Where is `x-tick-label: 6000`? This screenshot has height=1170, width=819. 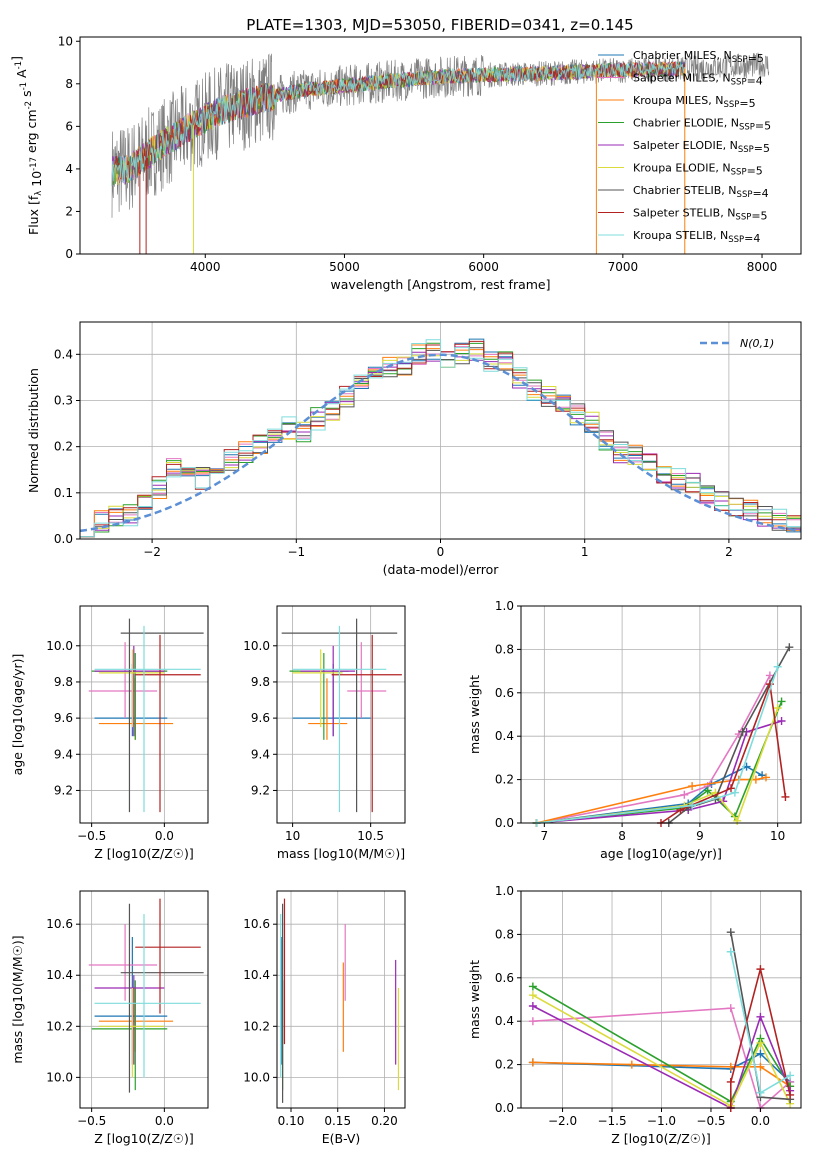
x-tick-label: 6000 is located at coordinates (483, 267).